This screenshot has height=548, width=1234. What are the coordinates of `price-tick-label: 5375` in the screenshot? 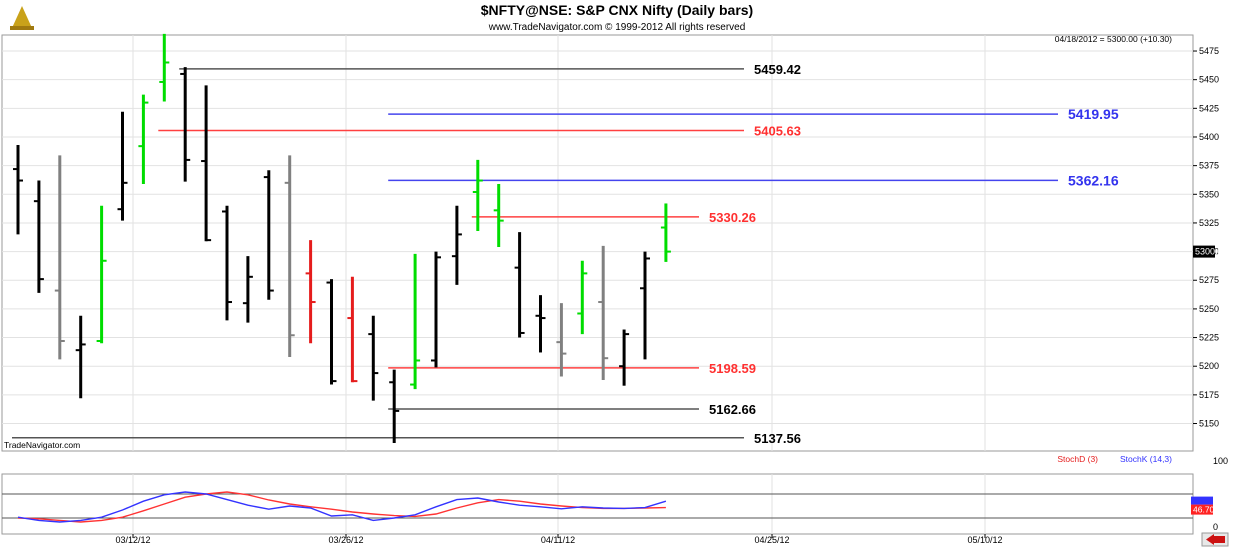 It's located at (1209, 166).